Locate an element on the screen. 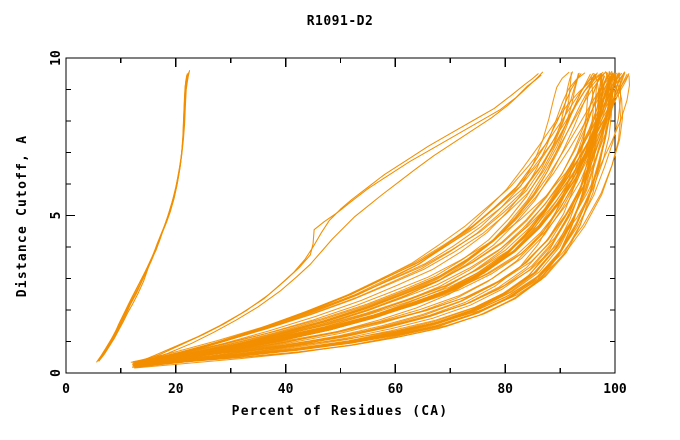 This screenshot has width=680, height=440. y-tick-label: 0 is located at coordinates (56, 373).